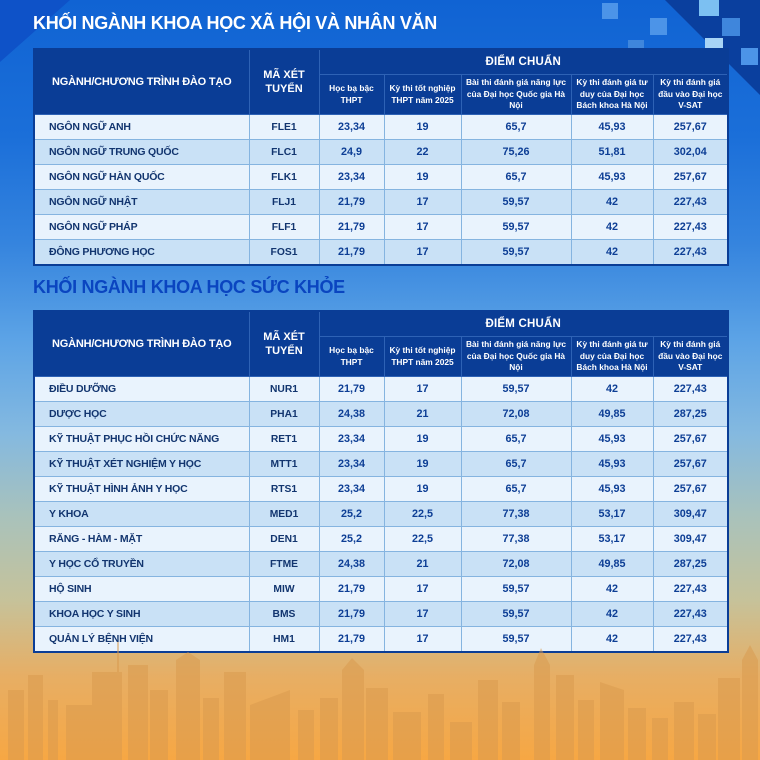 This screenshot has width=760, height=760. What do you see at coordinates (284, 564) in the screenshot?
I see `code-cell: FTME` at bounding box center [284, 564].